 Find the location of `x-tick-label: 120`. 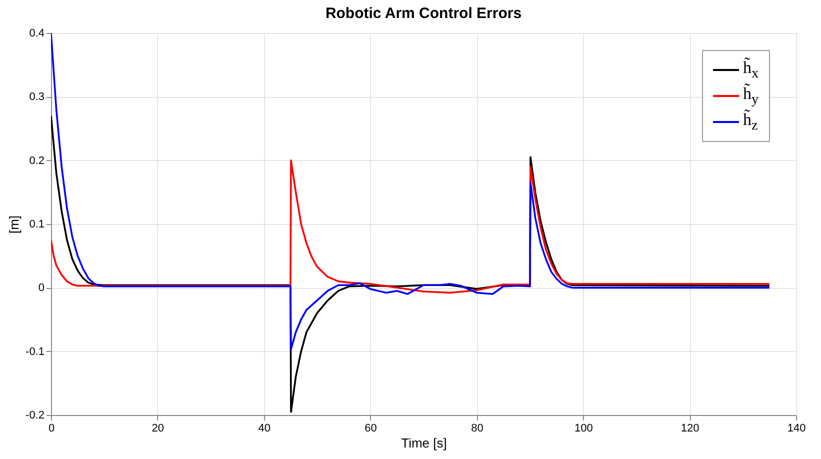

x-tick-label: 120 is located at coordinates (690, 428).